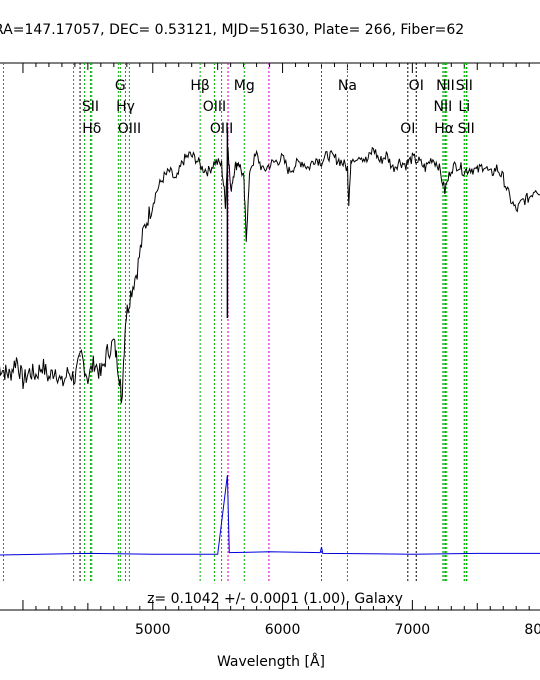  What do you see at coordinates (199, 86) in the screenshot?
I see `spectral-line-label: Hβ` at bounding box center [199, 86].